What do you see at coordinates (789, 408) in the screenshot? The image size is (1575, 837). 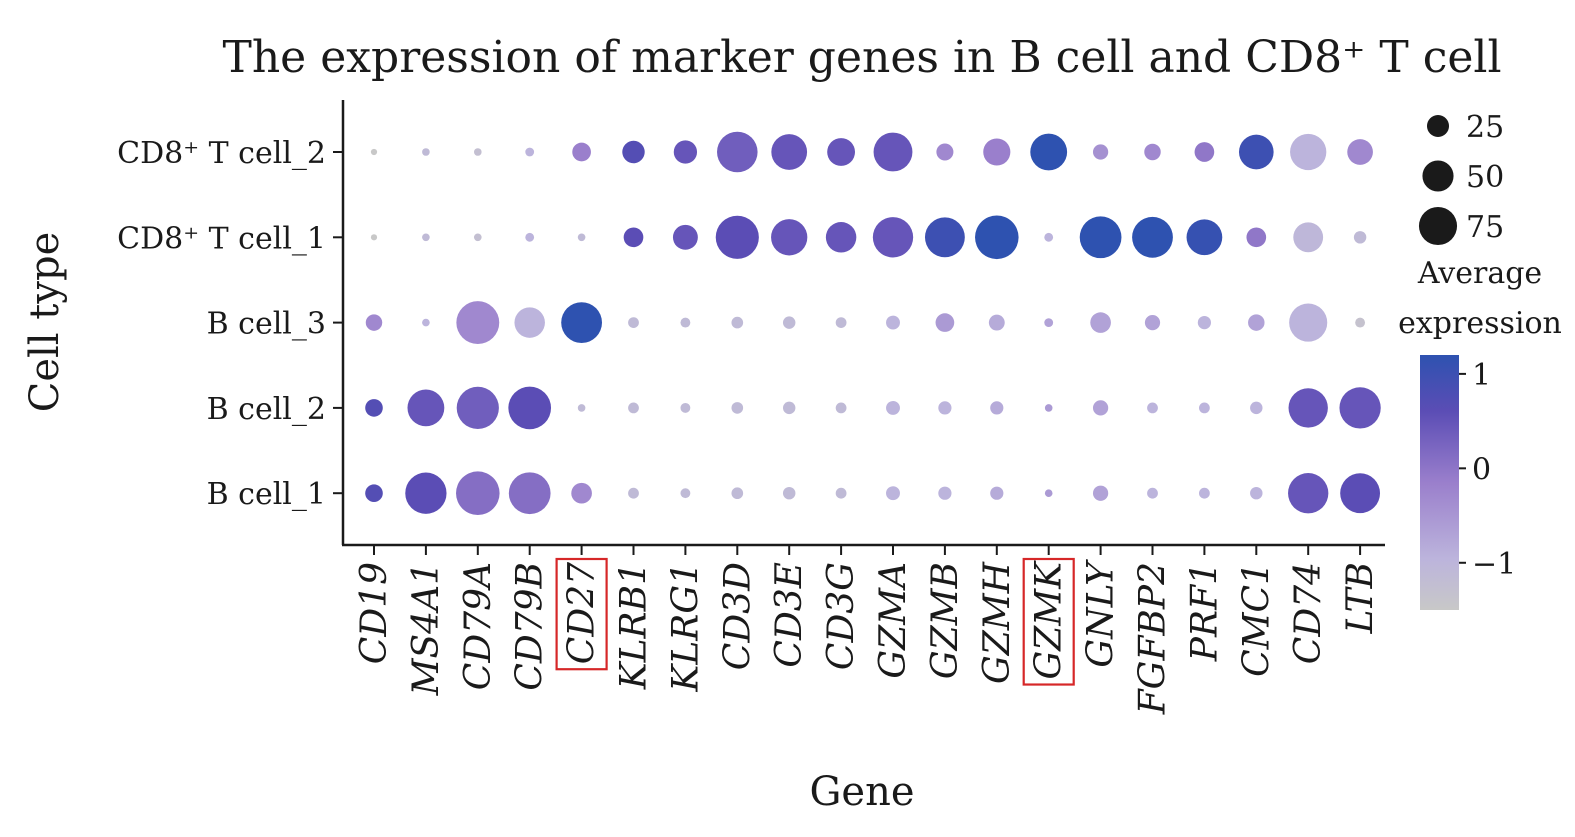 I see `dot-cd3e-row4` at bounding box center [789, 408].